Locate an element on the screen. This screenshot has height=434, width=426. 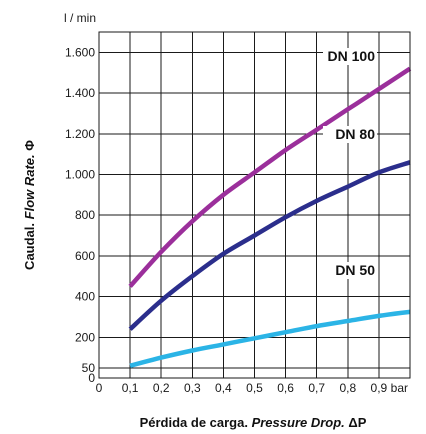
y-tick-label: 1.000 is located at coordinates (80, 174).